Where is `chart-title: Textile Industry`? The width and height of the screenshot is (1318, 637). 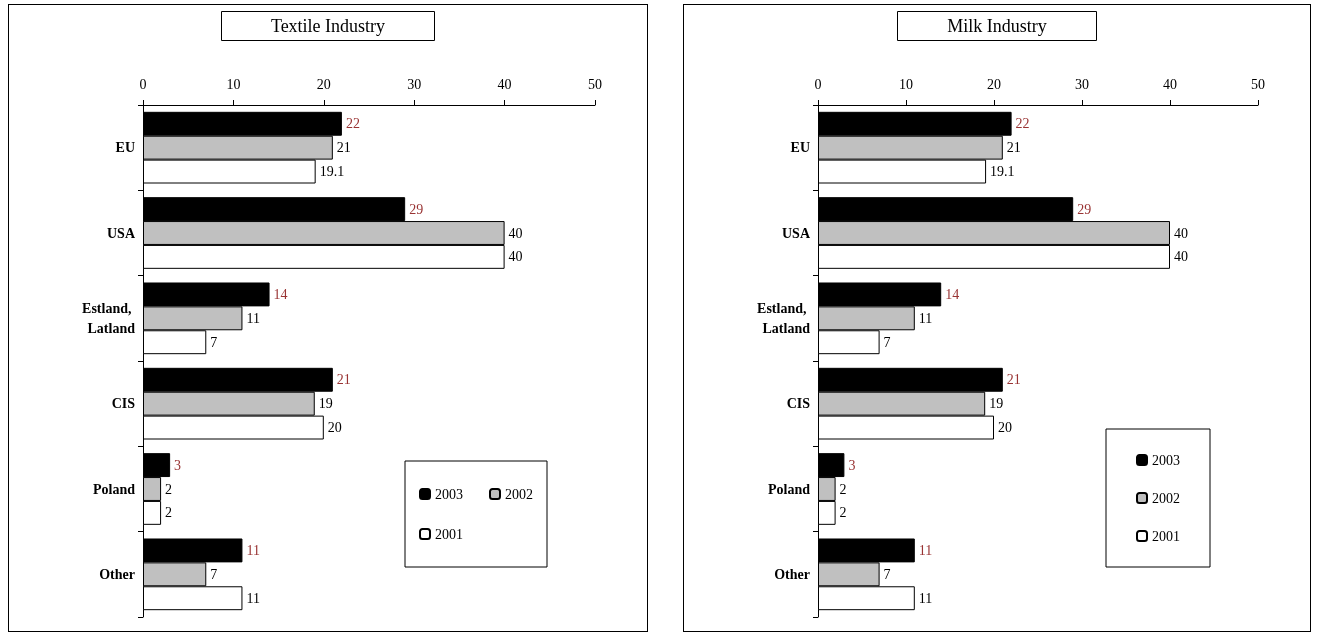 chart-title: Textile Industry is located at coordinates (328, 26).